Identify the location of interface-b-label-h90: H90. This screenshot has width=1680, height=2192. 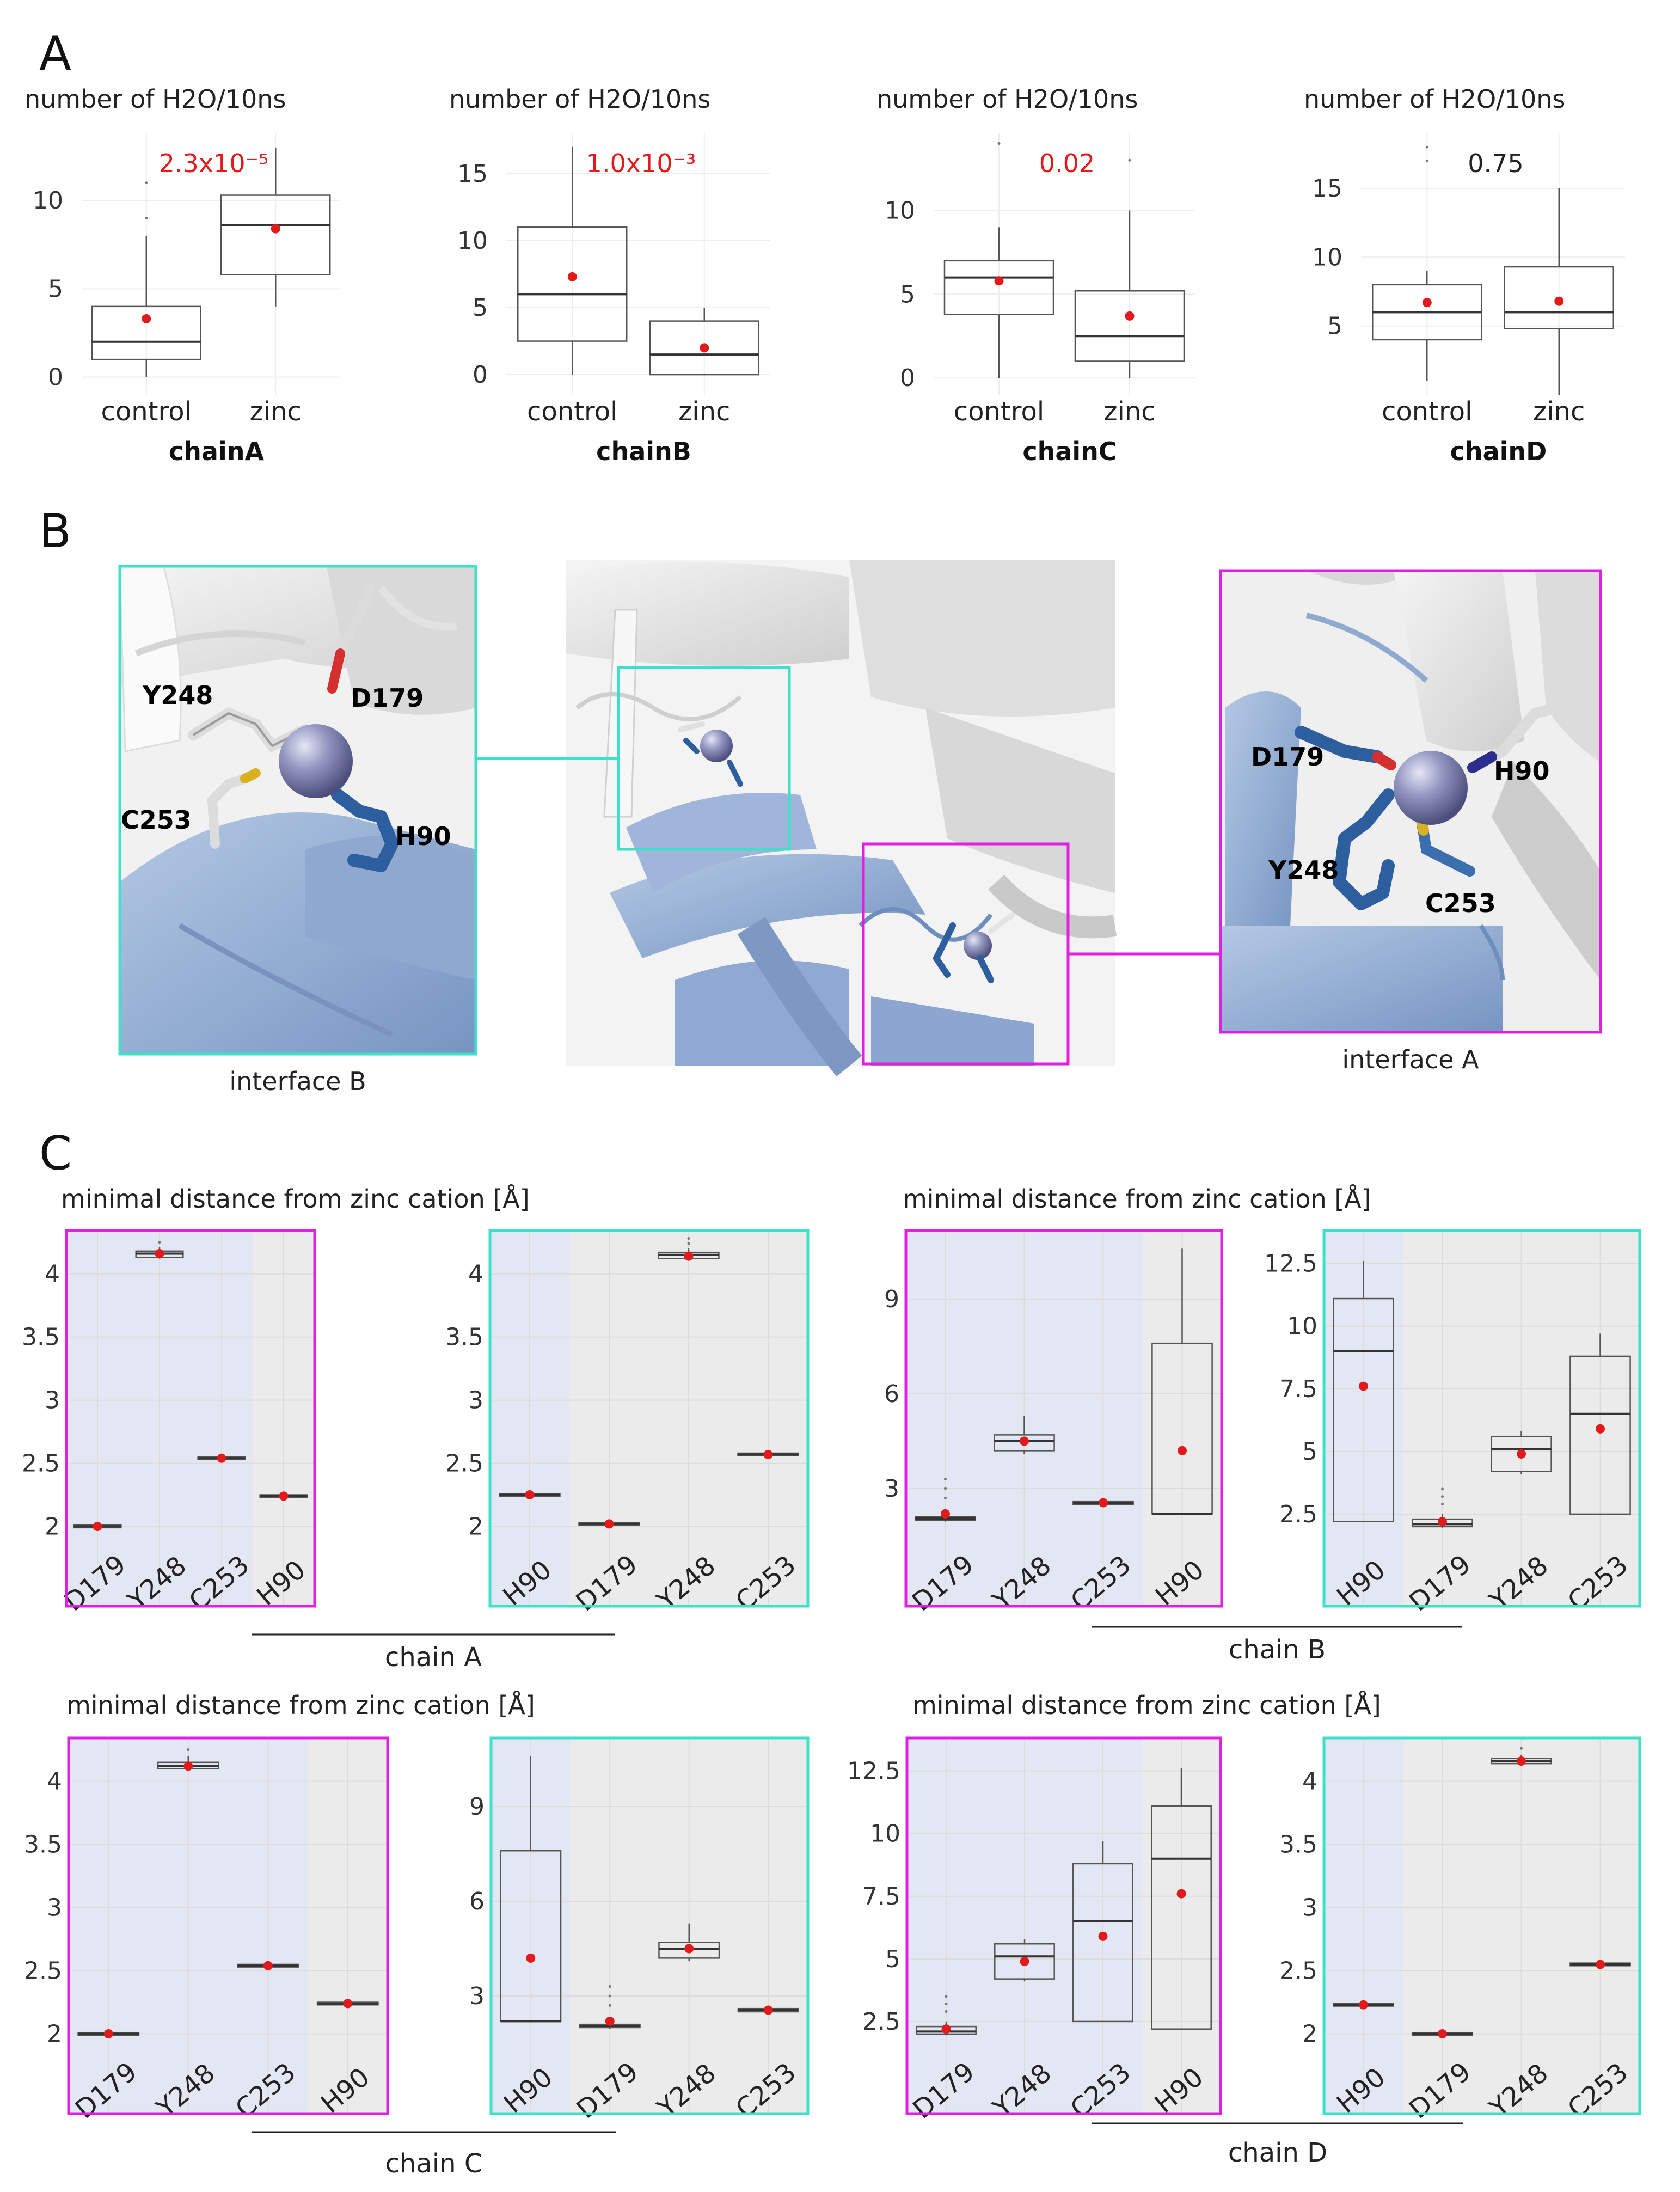
(423, 837).